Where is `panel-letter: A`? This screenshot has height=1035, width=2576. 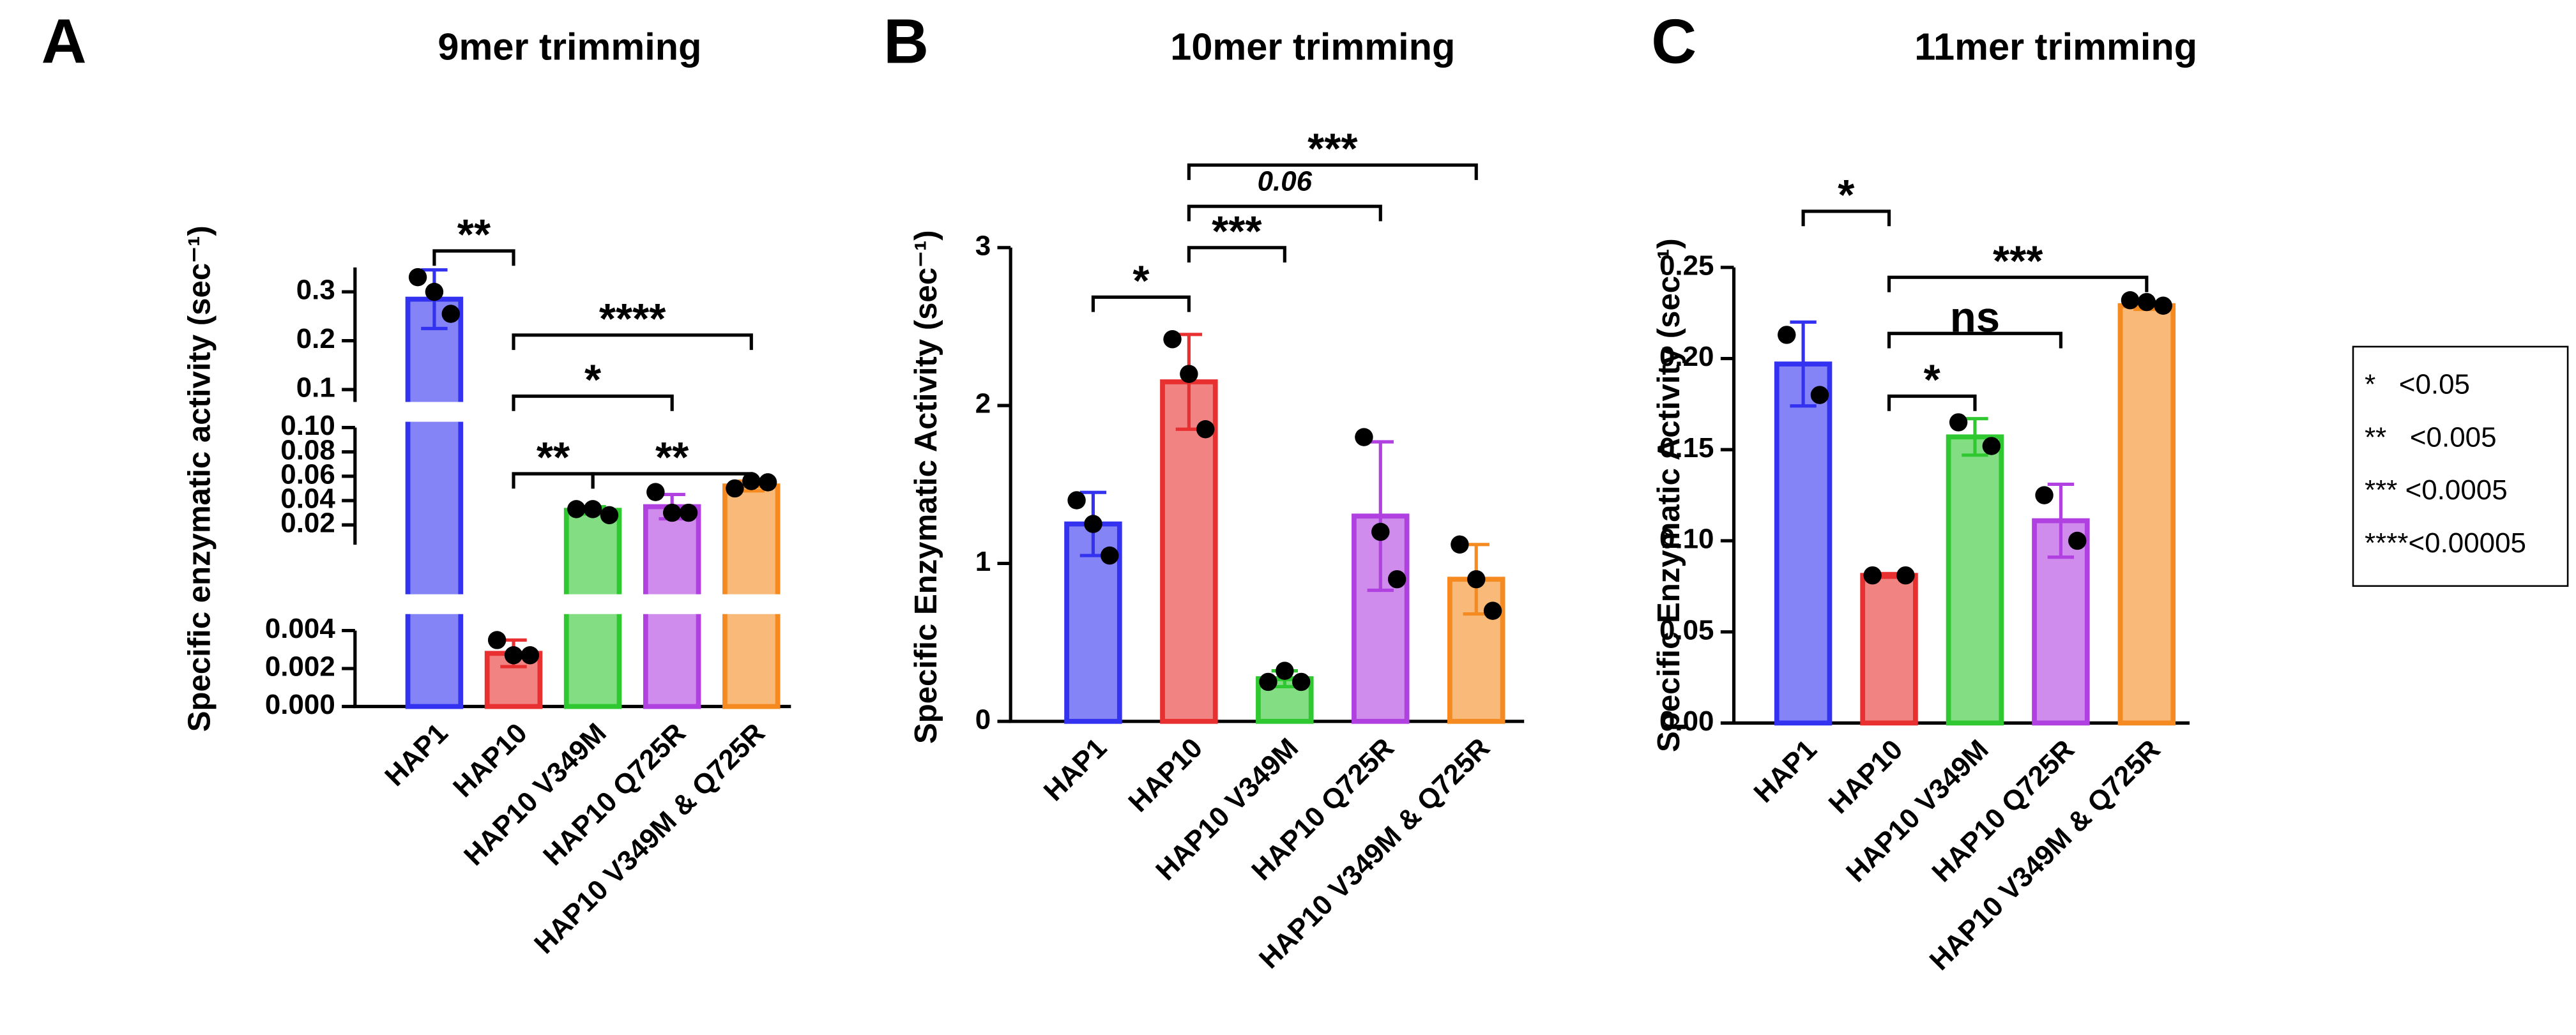
panel-letter: A is located at coordinates (64, 41).